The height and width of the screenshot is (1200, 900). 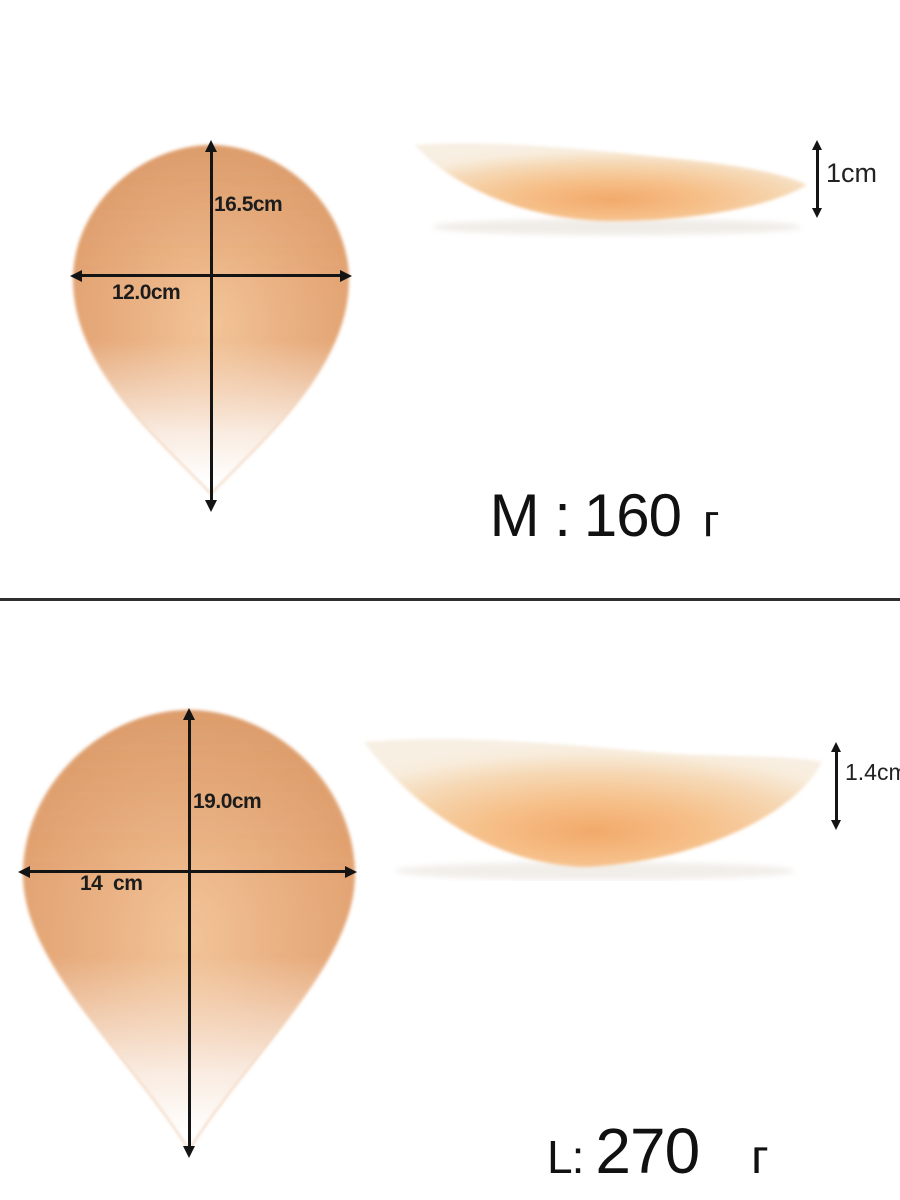 What do you see at coordinates (852, 173) in the screenshot?
I see `thickness-dimension-label-m: 1cm` at bounding box center [852, 173].